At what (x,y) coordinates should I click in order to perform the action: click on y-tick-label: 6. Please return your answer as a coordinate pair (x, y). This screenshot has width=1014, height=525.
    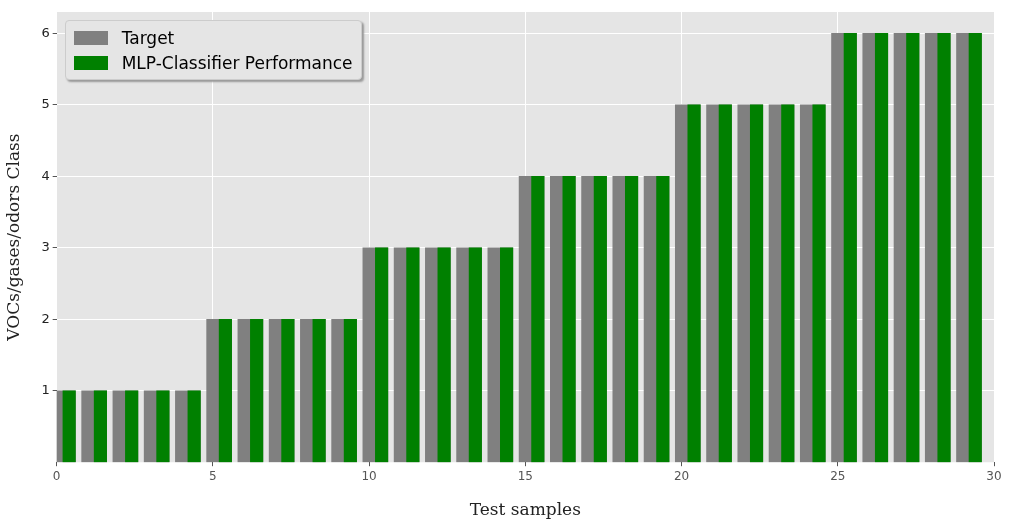
    Looking at the image, I should click on (45, 32).